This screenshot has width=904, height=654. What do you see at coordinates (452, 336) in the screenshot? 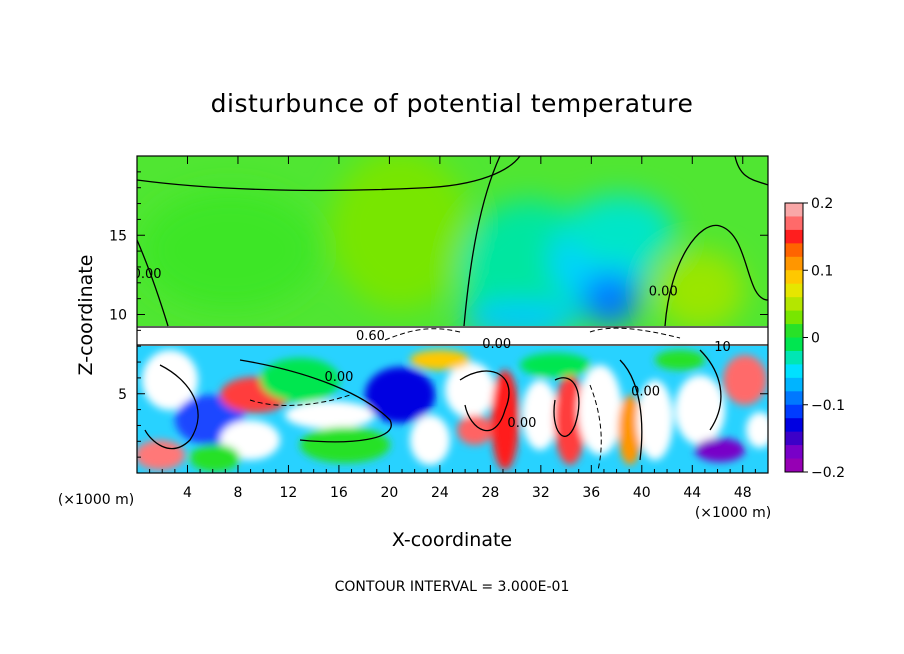
I see `stable-layer-band` at bounding box center [452, 336].